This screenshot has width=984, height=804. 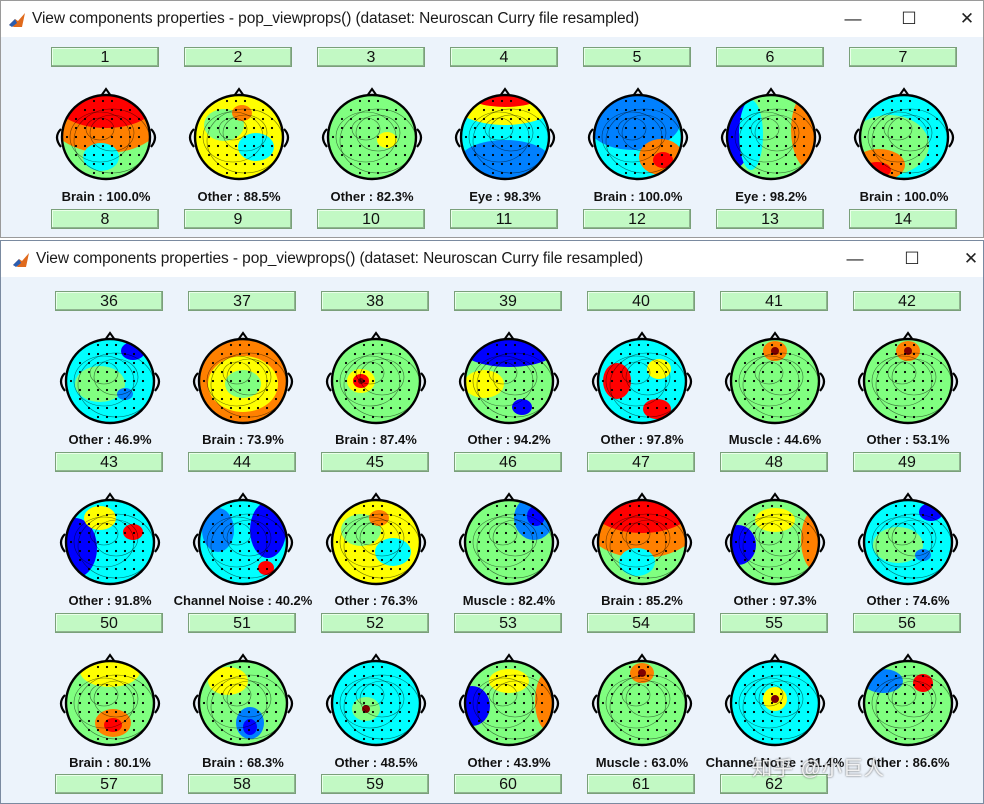 I want to click on component-button: 58, so click(x=242, y=784).